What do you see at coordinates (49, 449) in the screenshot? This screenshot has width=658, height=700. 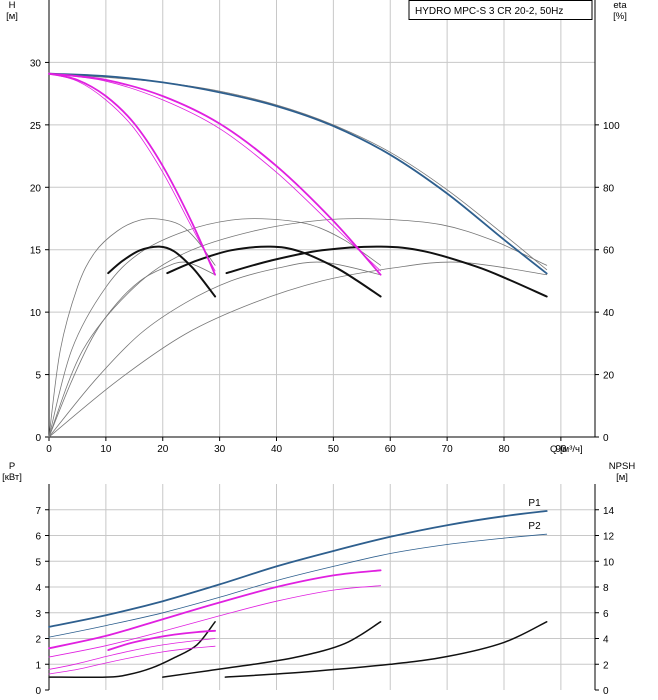 I see `x-tick-label: 0` at bounding box center [49, 449].